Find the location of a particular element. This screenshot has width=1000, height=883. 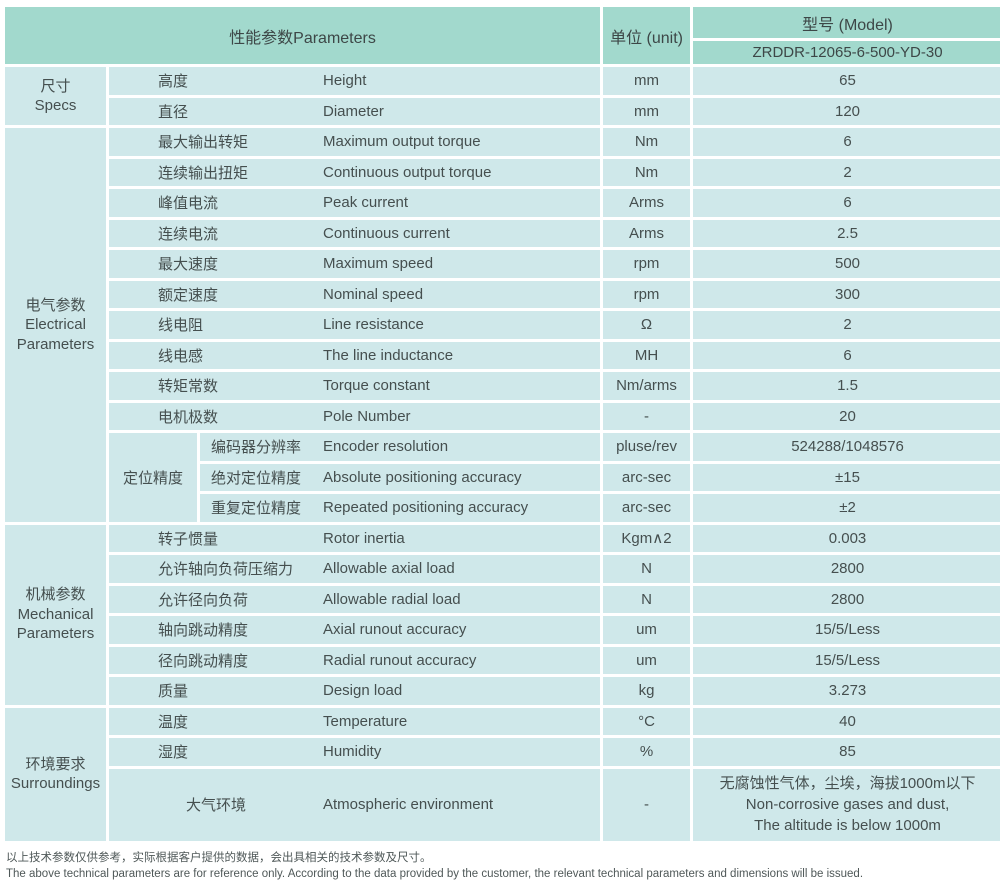

param-name-en: Rotor inertia is located at coordinates (461, 538).